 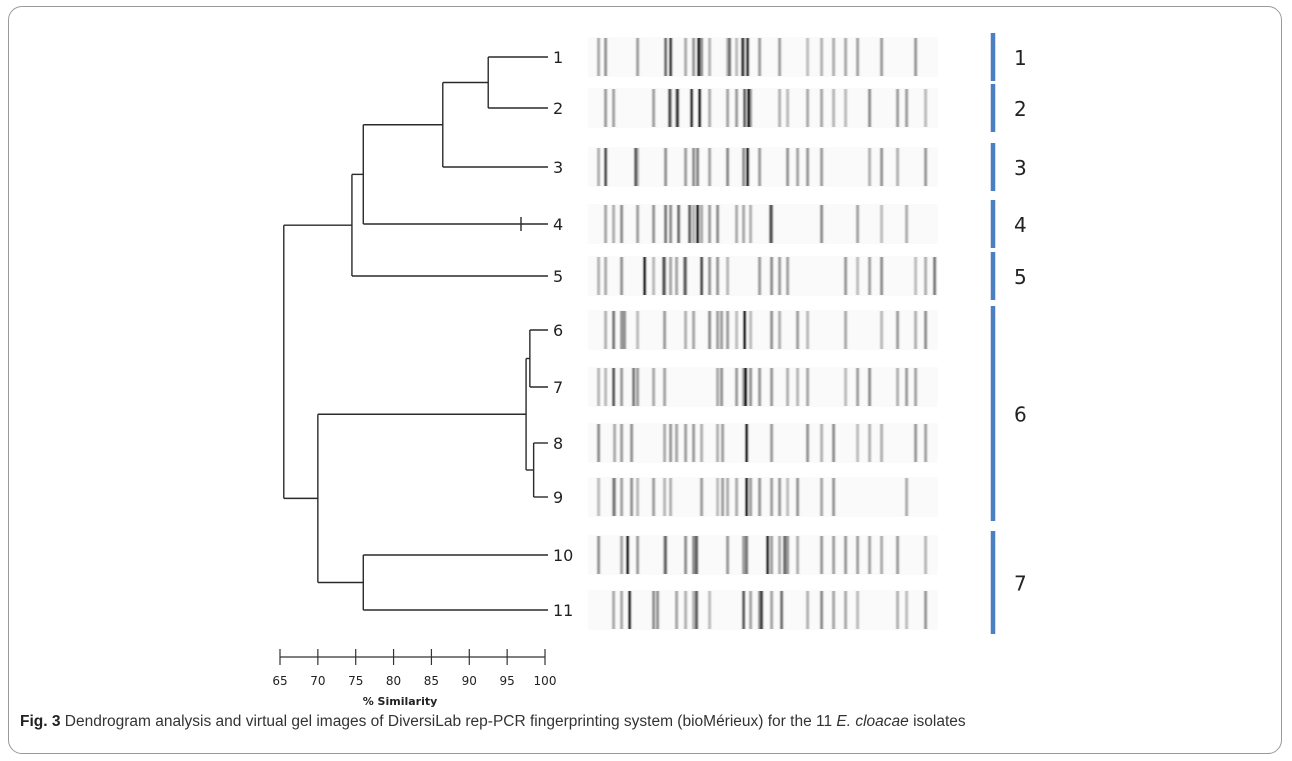 What do you see at coordinates (1020, 109) in the screenshot?
I see `cluster-label-2: 2` at bounding box center [1020, 109].